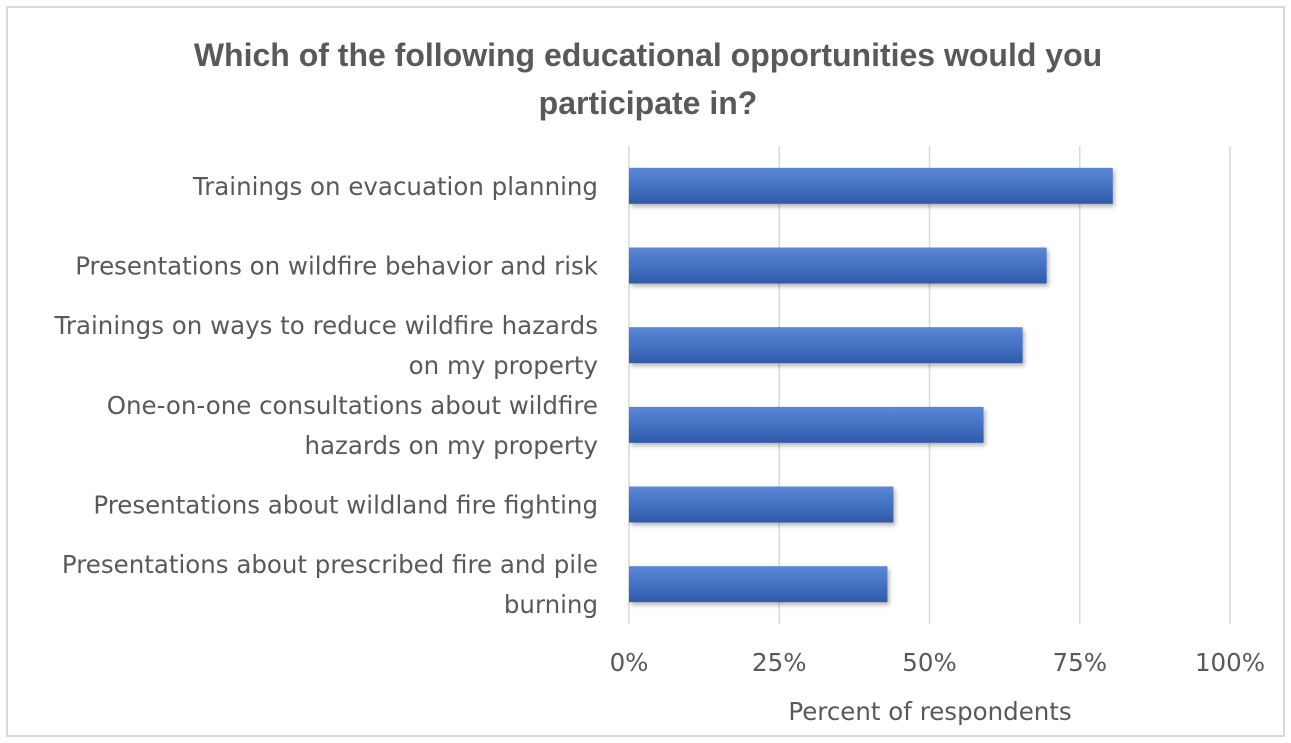 Image resolution: width=1291 pixels, height=743 pixels. Describe the element at coordinates (352, 405) in the screenshot. I see `category-label: One-on-one consultations about wildfire` at that location.